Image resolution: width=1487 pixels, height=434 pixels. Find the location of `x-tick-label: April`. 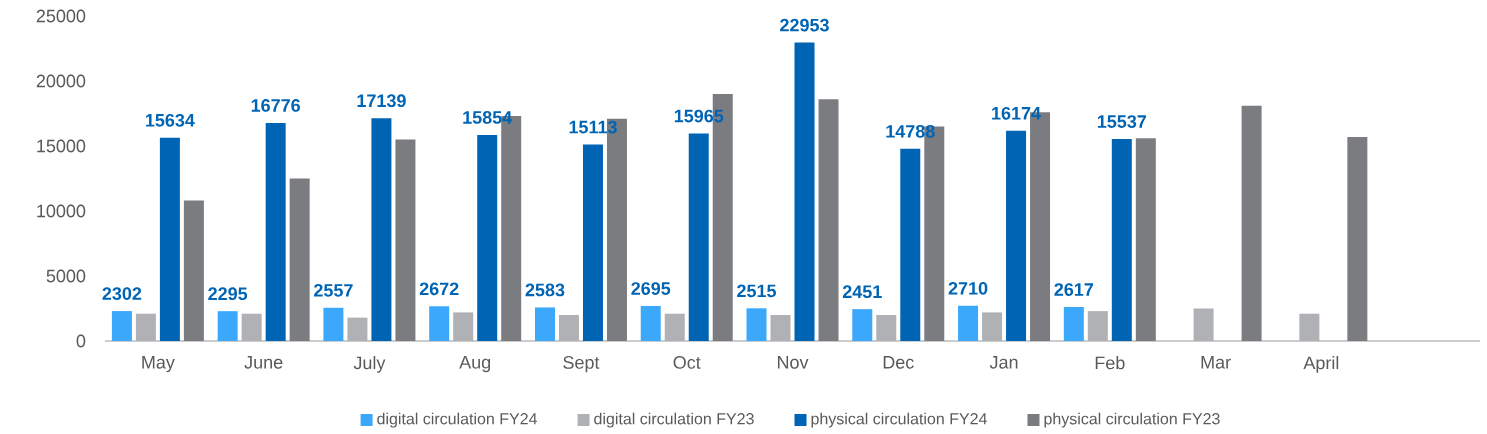

x-tick-label: April is located at coordinates (1321, 364).